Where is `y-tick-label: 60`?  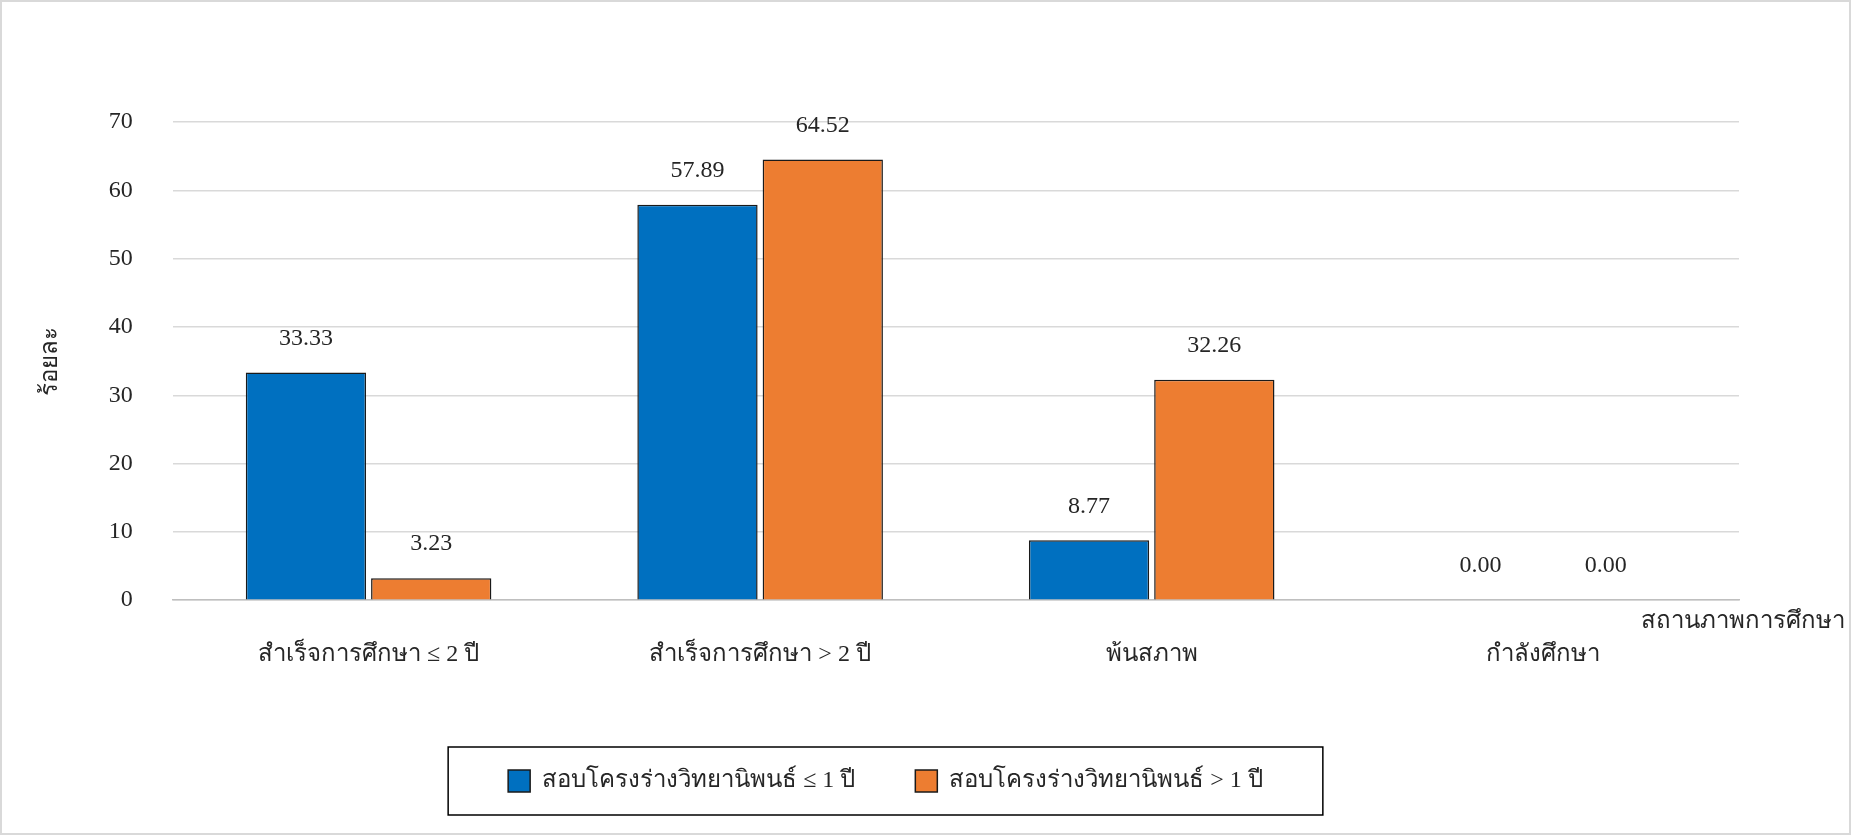
y-tick-label: 60 is located at coordinates (120, 188).